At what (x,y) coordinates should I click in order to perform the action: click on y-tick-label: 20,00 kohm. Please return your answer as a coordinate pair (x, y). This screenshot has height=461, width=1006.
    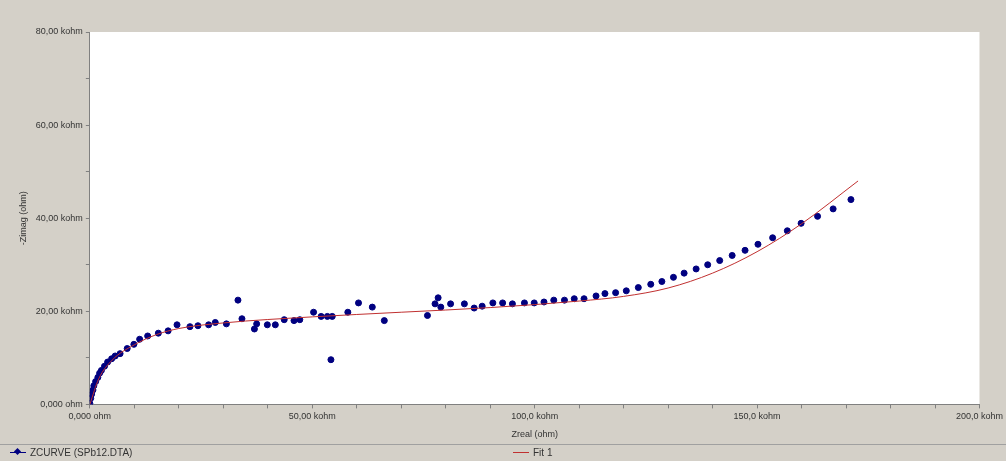
    Looking at the image, I should click on (59, 310).